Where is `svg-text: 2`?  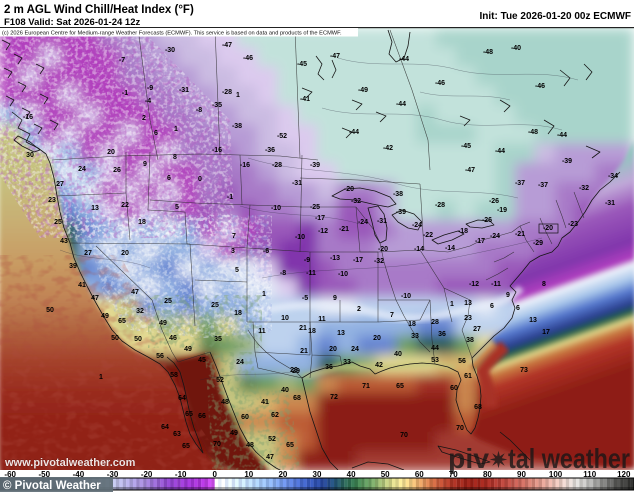
svg-text: 2 is located at coordinates (359, 309).